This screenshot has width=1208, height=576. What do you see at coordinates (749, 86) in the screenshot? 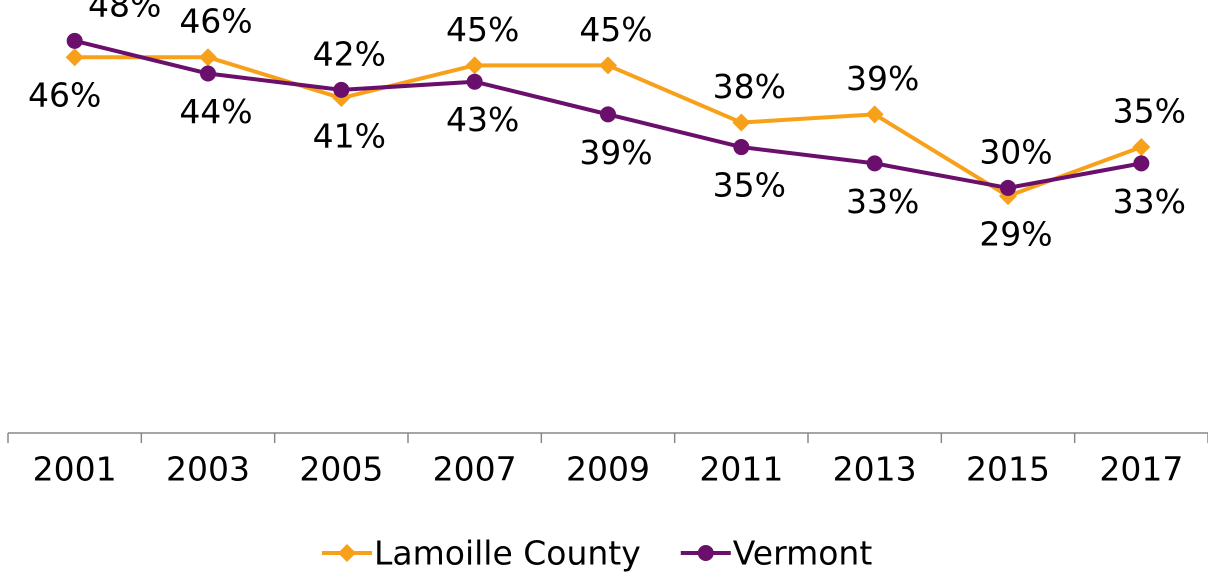
I see `data-label: 38%` at bounding box center [749, 86].